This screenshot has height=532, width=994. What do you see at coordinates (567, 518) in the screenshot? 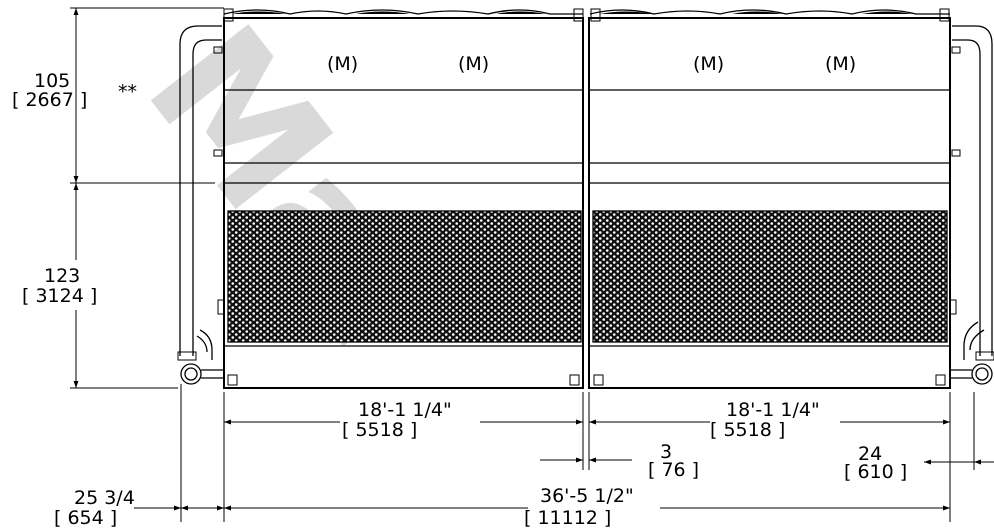
I see `overall-width-metric-label: [ 11112 ]` at bounding box center [567, 518].